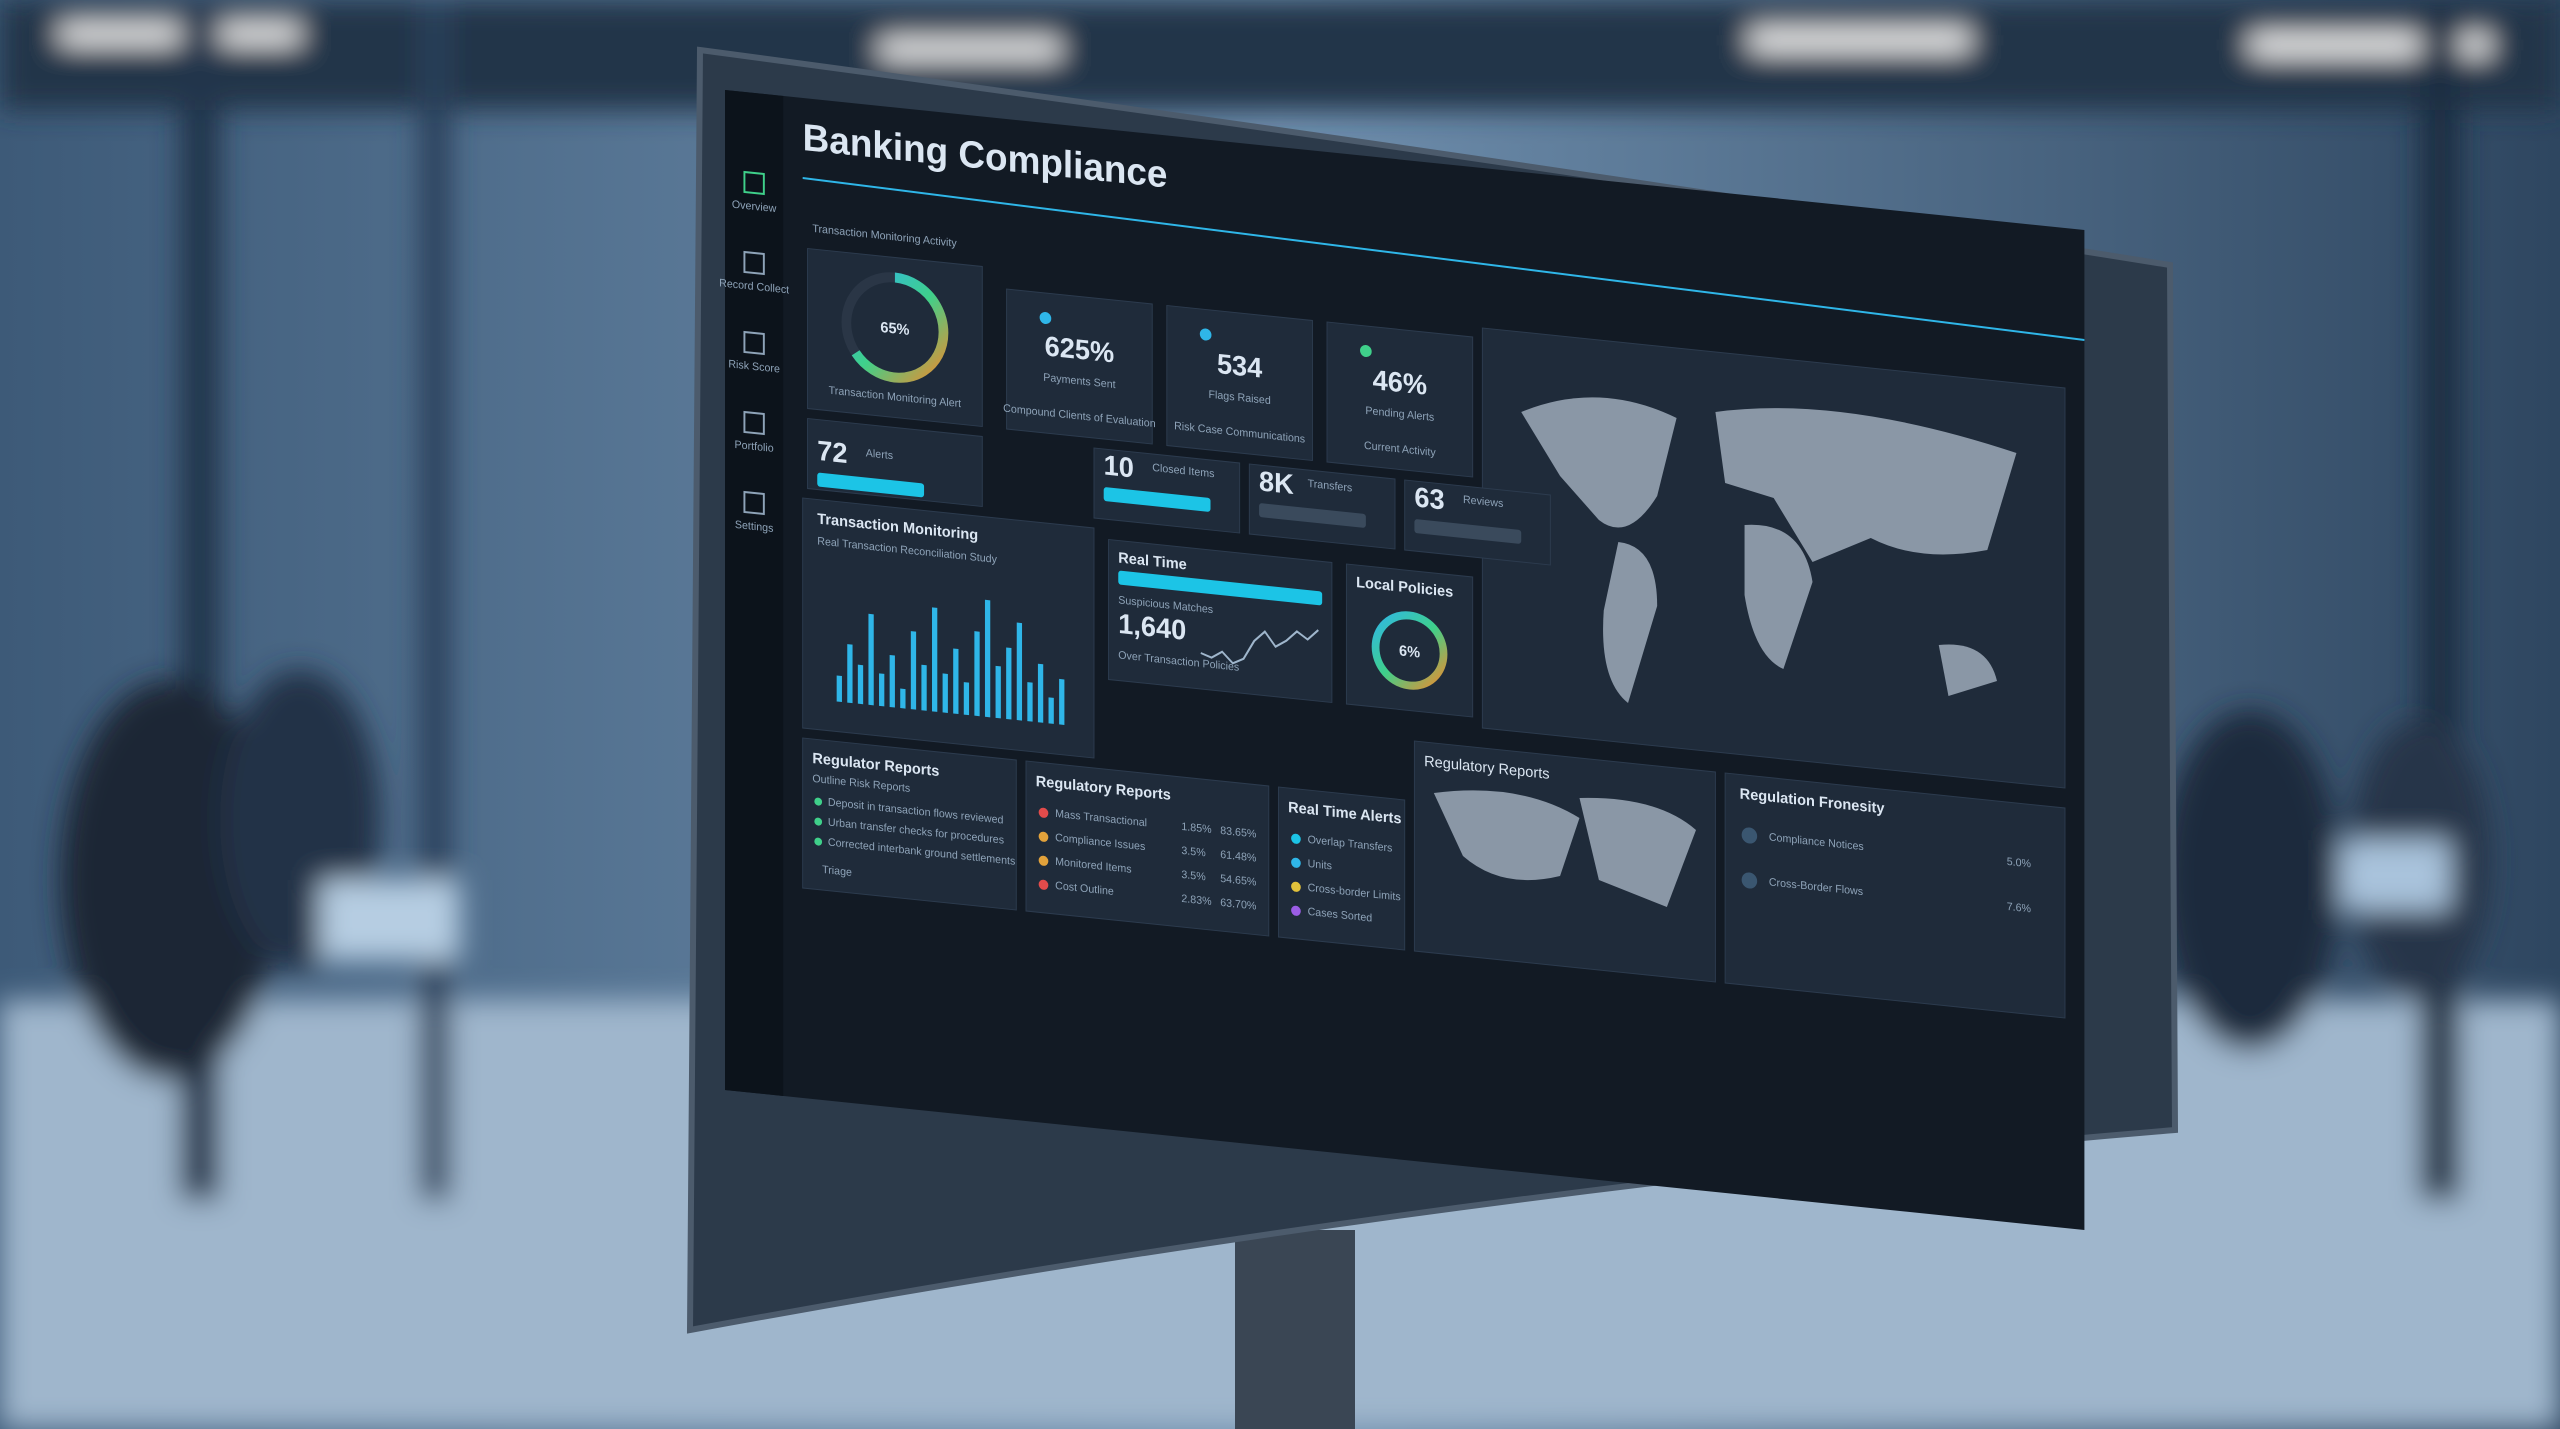 The image size is (2560, 1429). I want to click on kpis-0-value: 625%, so click(1080, 349).